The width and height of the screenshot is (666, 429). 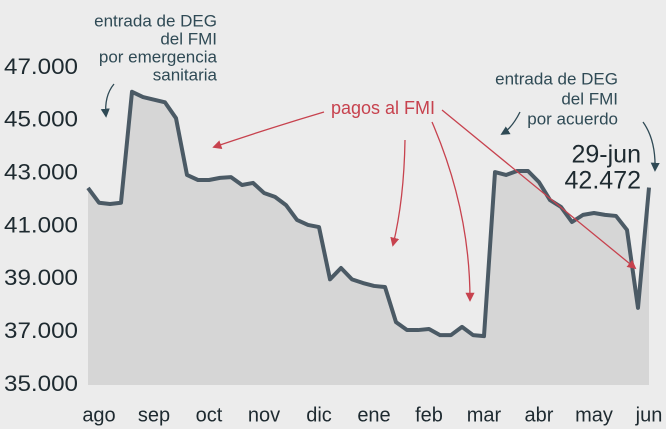 I want to click on x-tick-label: jun, so click(x=649, y=415).